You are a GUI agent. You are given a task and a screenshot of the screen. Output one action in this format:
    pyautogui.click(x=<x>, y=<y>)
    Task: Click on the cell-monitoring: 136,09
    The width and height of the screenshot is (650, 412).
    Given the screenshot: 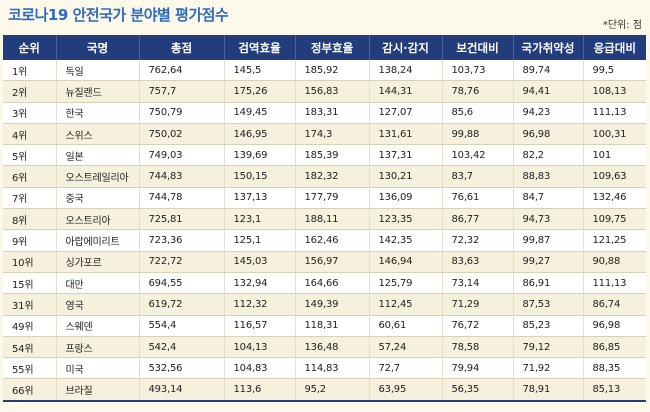 What is the action you would take?
    pyautogui.click(x=406, y=198)
    